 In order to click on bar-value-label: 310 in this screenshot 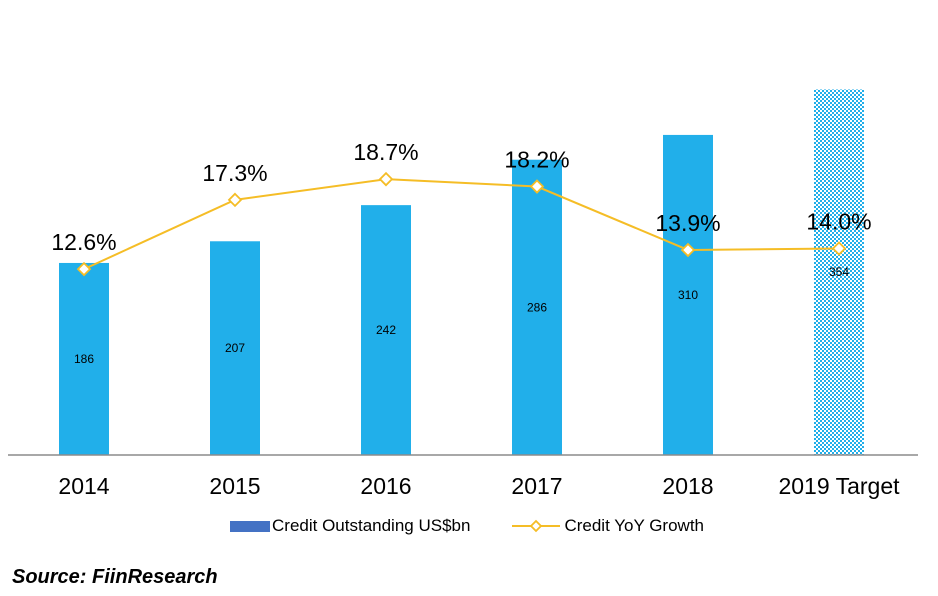, I will do `click(688, 295)`.